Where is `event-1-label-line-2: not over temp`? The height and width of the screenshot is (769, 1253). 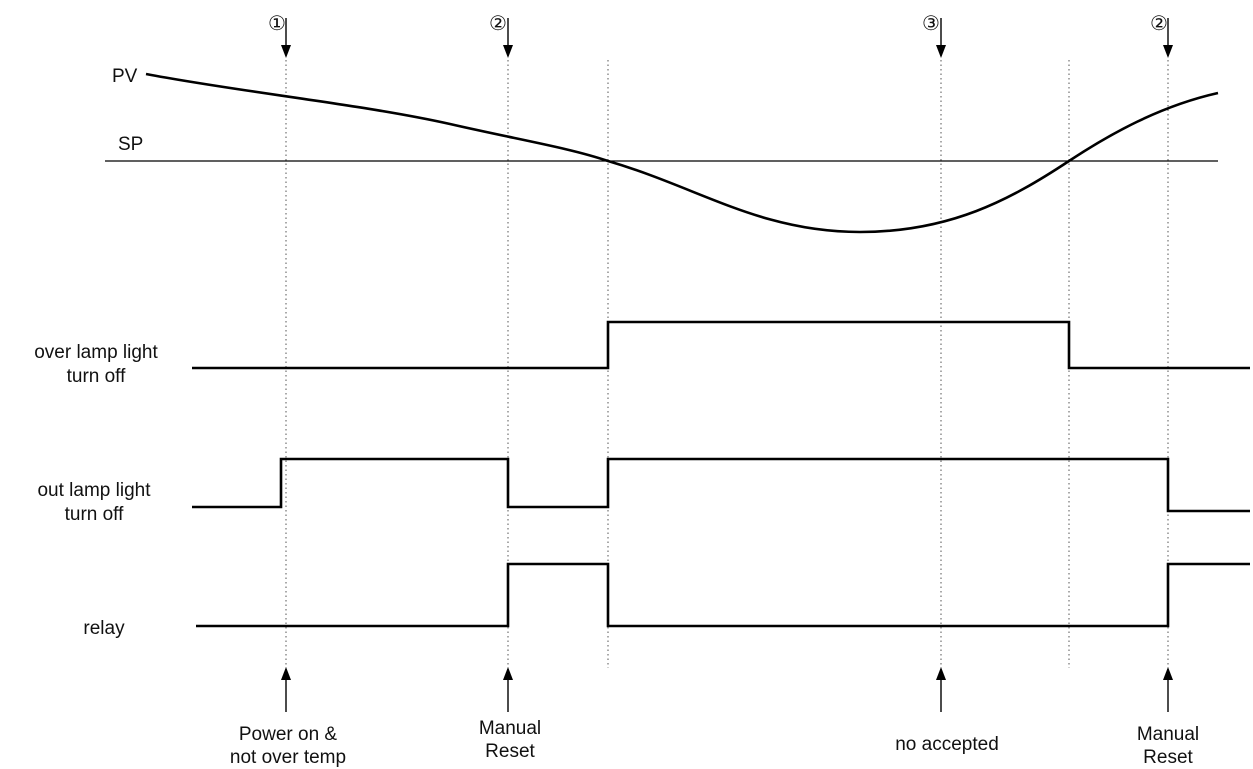
event-1-label-line-2: not over temp is located at coordinates (288, 757).